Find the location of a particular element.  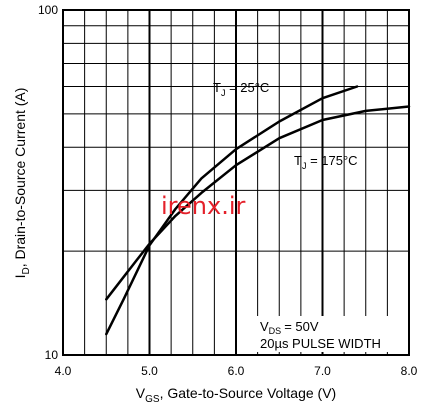

annotation-vds: VDS = 50V is located at coordinates (289, 327).